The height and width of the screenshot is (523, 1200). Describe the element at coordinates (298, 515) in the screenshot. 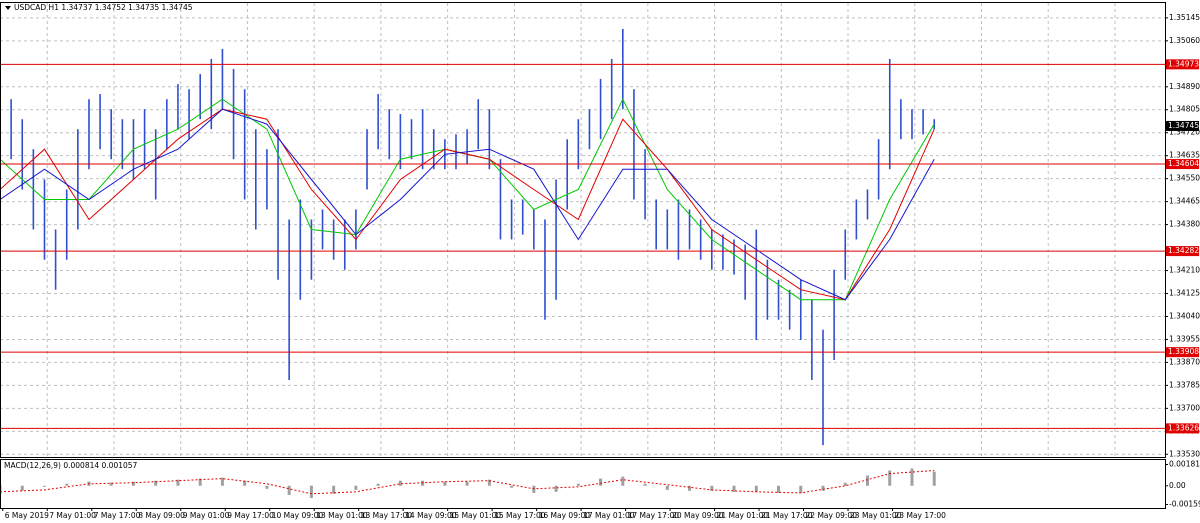

I see `x-tick-label: 10 May 09:00` at that location.